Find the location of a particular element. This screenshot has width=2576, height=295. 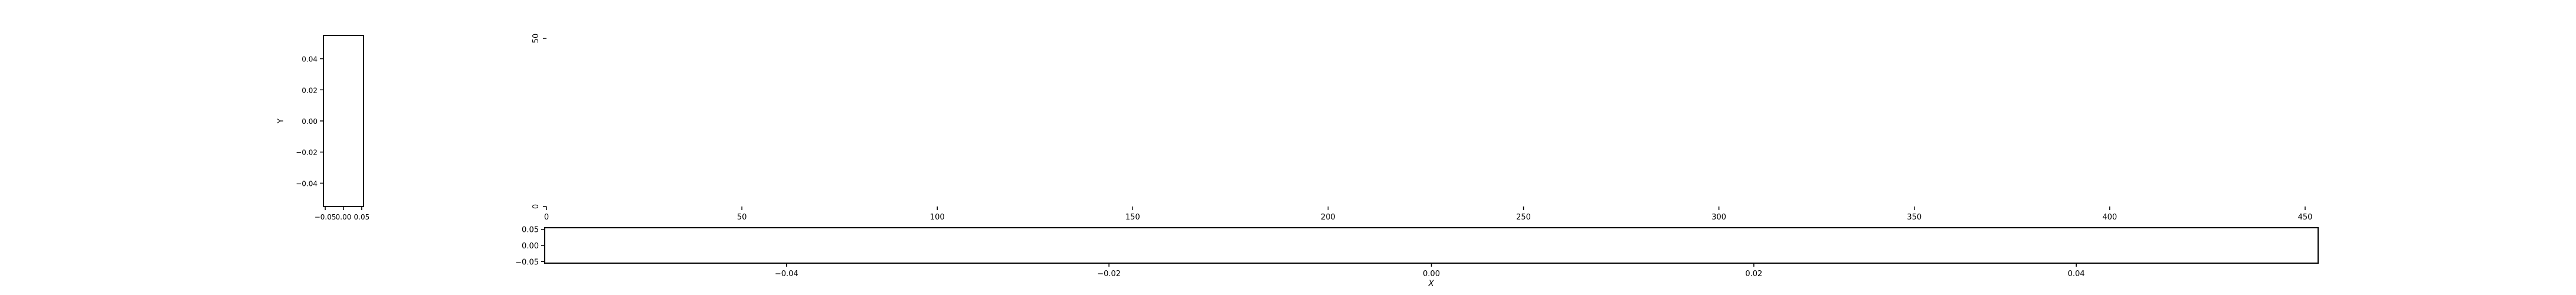

x-tick-label: −0.05 is located at coordinates (325, 217).